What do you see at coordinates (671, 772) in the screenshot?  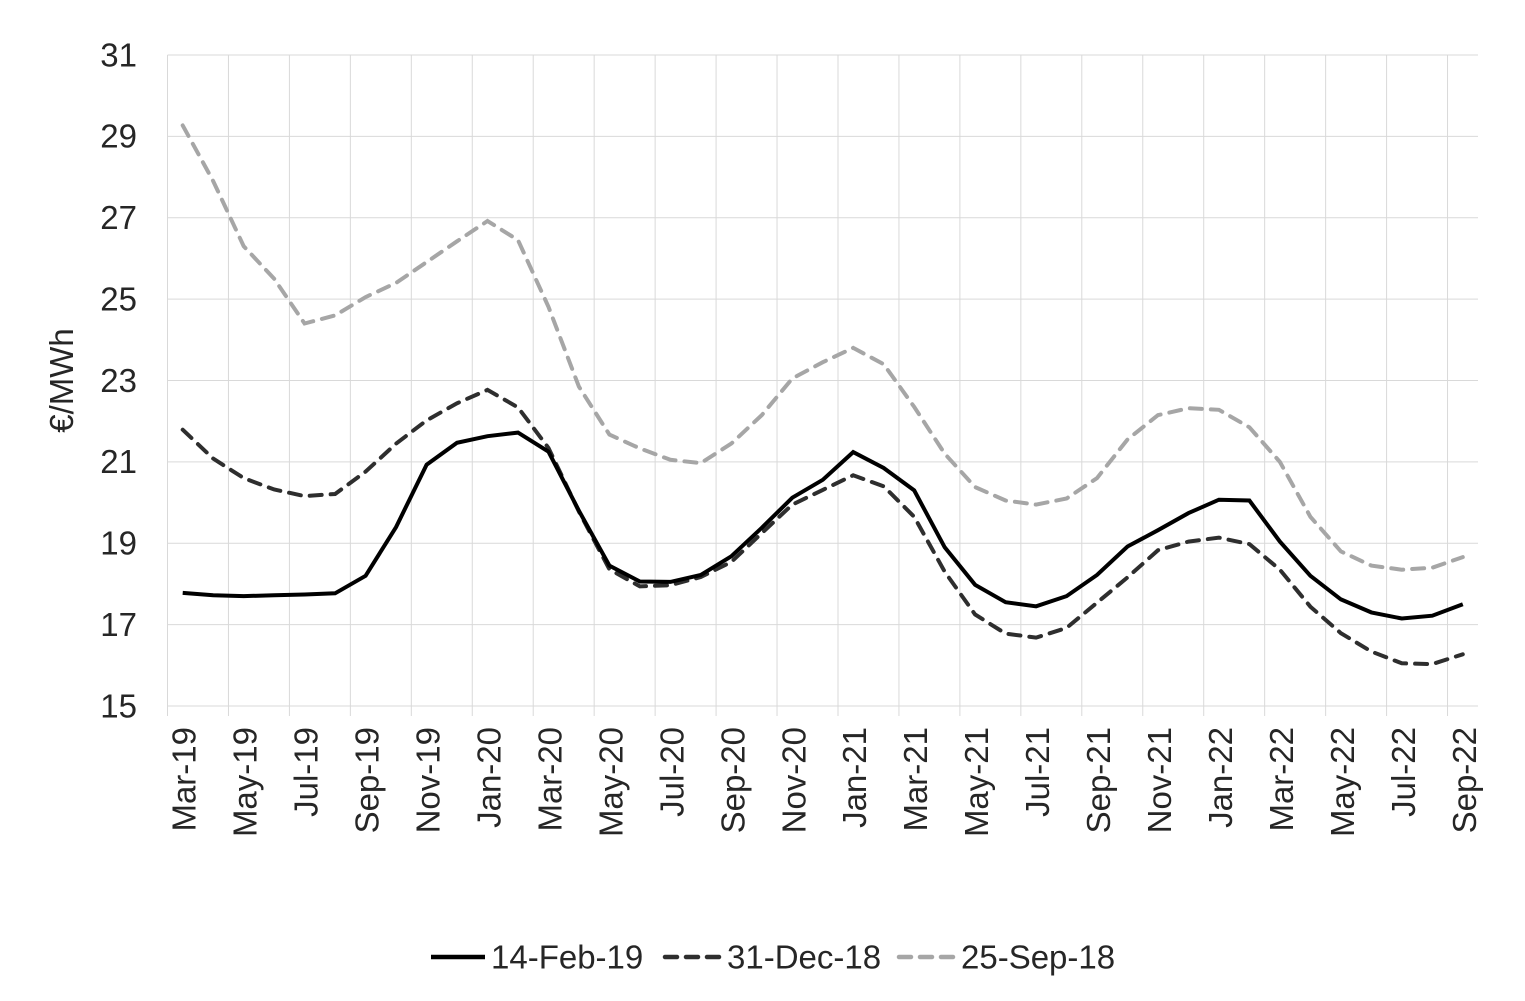 I see `svg-text: Jul-20` at bounding box center [671, 772].